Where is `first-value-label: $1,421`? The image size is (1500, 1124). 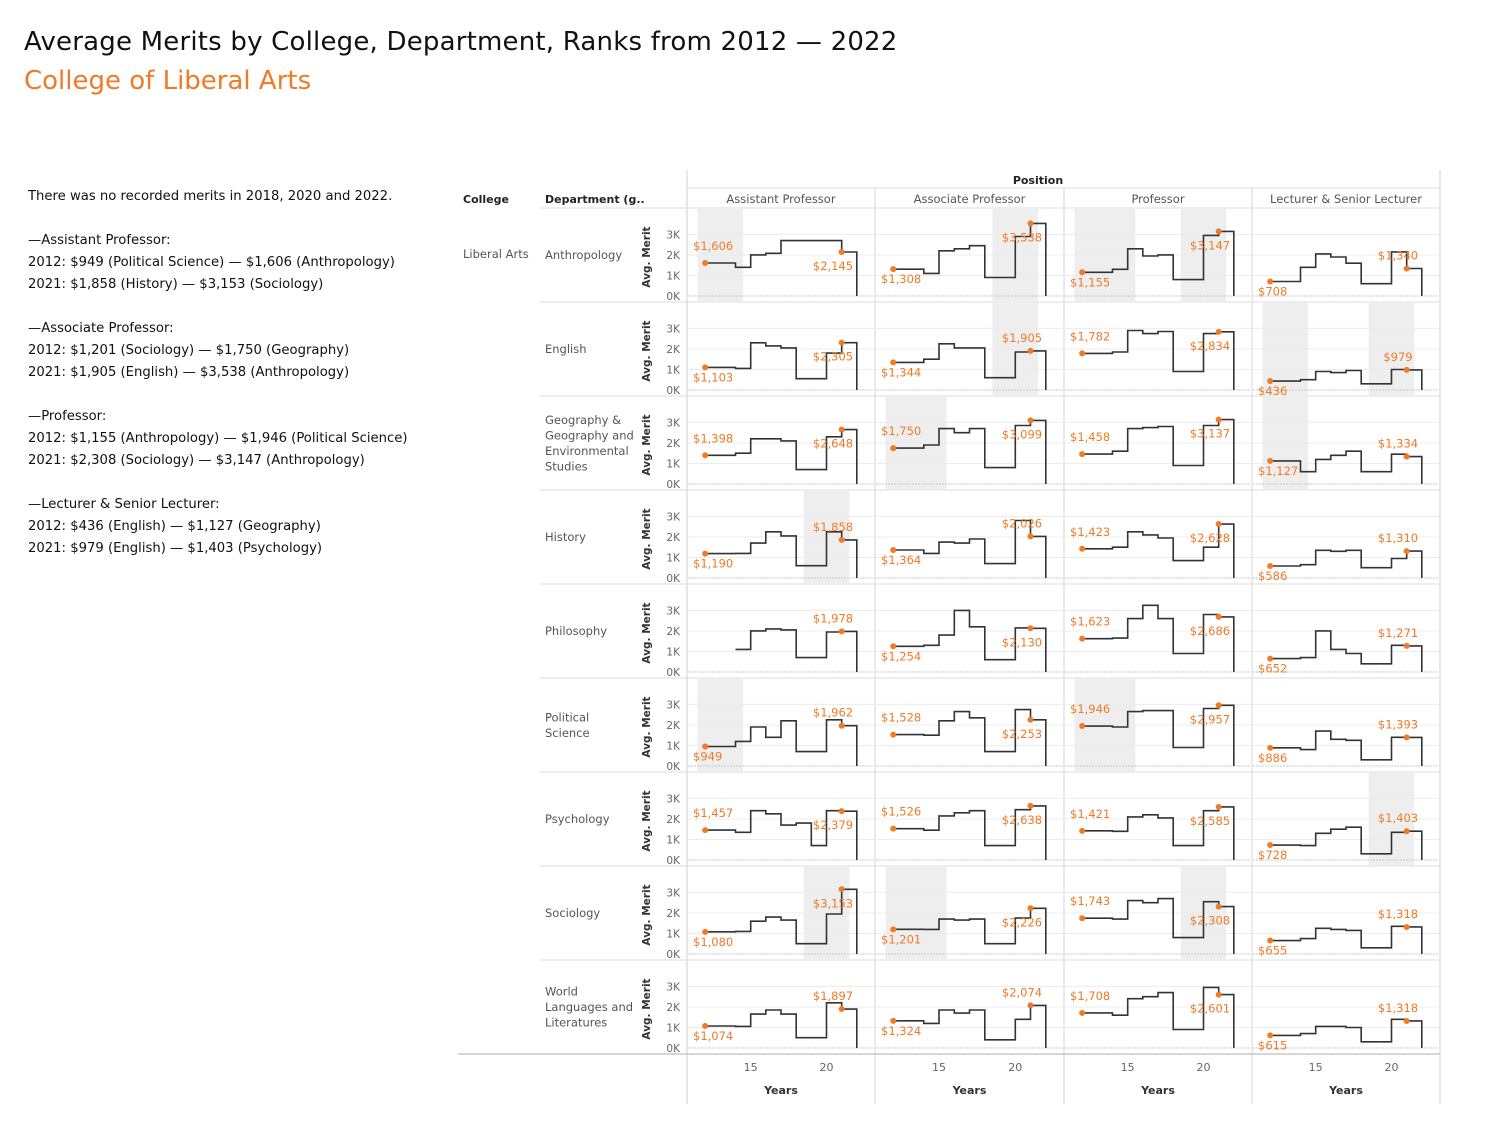 first-value-label: $1,421 is located at coordinates (1090, 814).